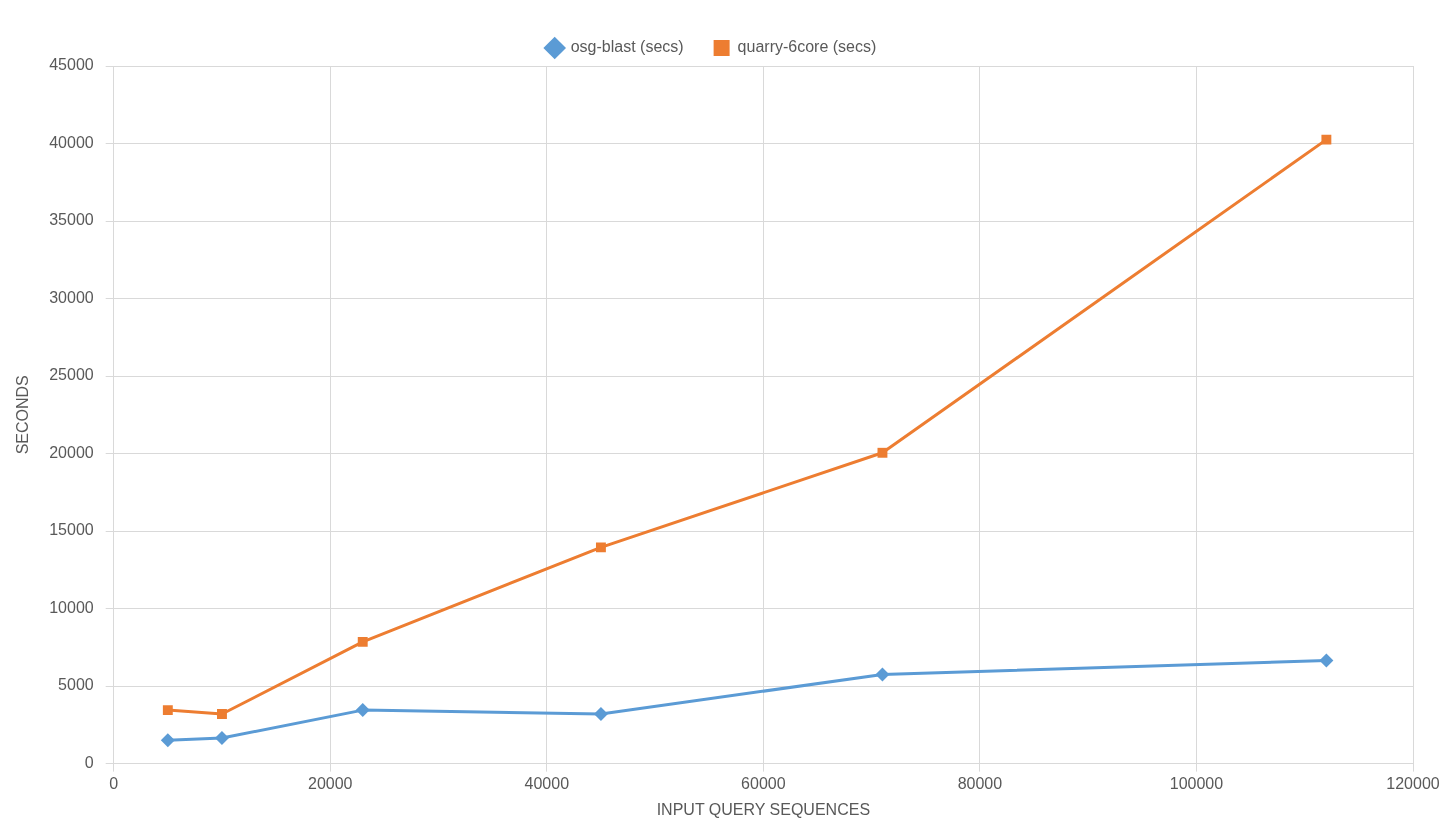 The width and height of the screenshot is (1453, 834). What do you see at coordinates (23, 415) in the screenshot?
I see `y-axis-title: SECONDS` at bounding box center [23, 415].